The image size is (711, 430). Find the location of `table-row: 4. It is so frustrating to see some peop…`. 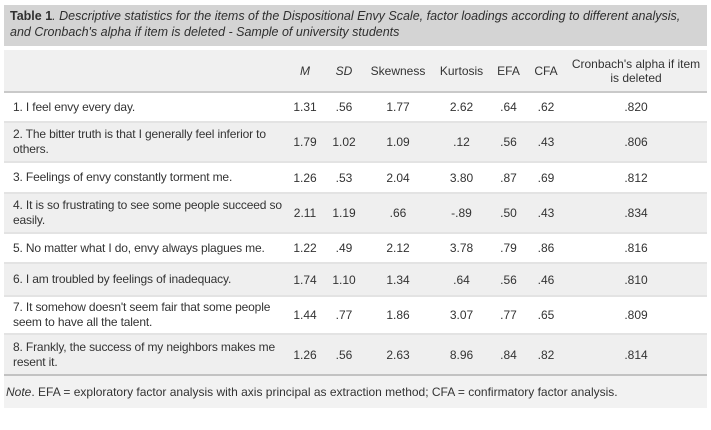

table-row: 4. It is so frustrating to see some peop… is located at coordinates (355, 213).